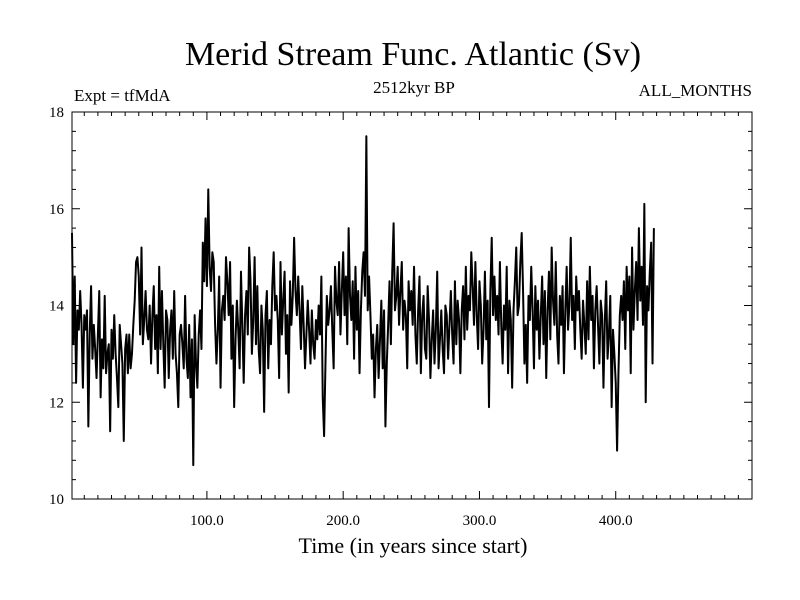  I want to click on chart-title: Merid Stream Func. Atlantic (Sv), so click(413, 54).